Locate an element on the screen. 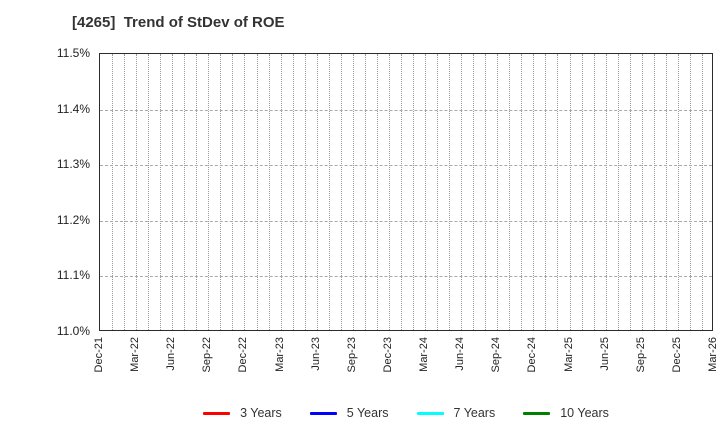  legend-item: 3 Years is located at coordinates (242, 413).